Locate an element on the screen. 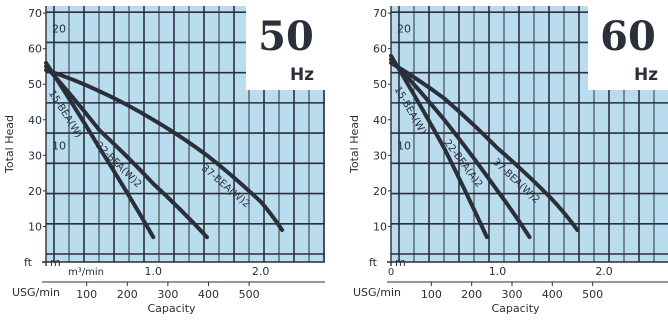 The width and height of the screenshot is (668, 322). frequency-number: 50 is located at coordinates (286, 36).